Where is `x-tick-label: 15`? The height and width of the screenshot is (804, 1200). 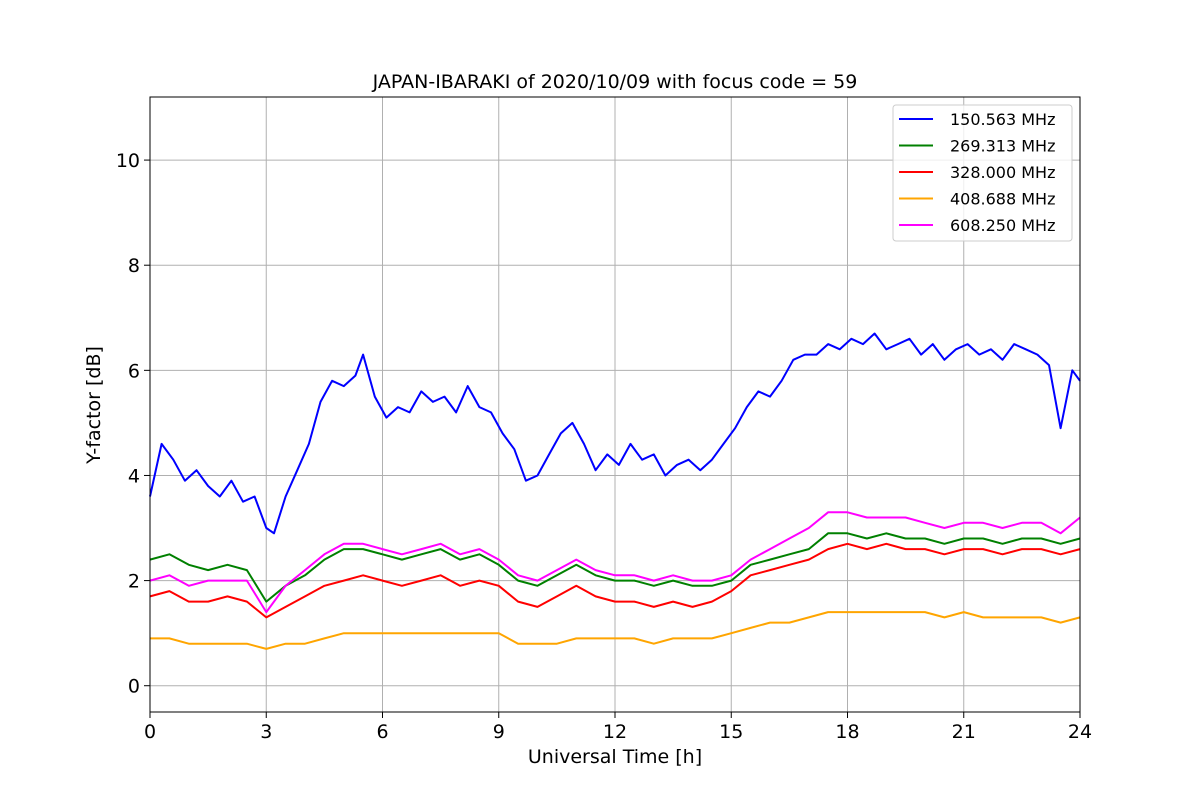
x-tick-label: 15 is located at coordinates (731, 732).